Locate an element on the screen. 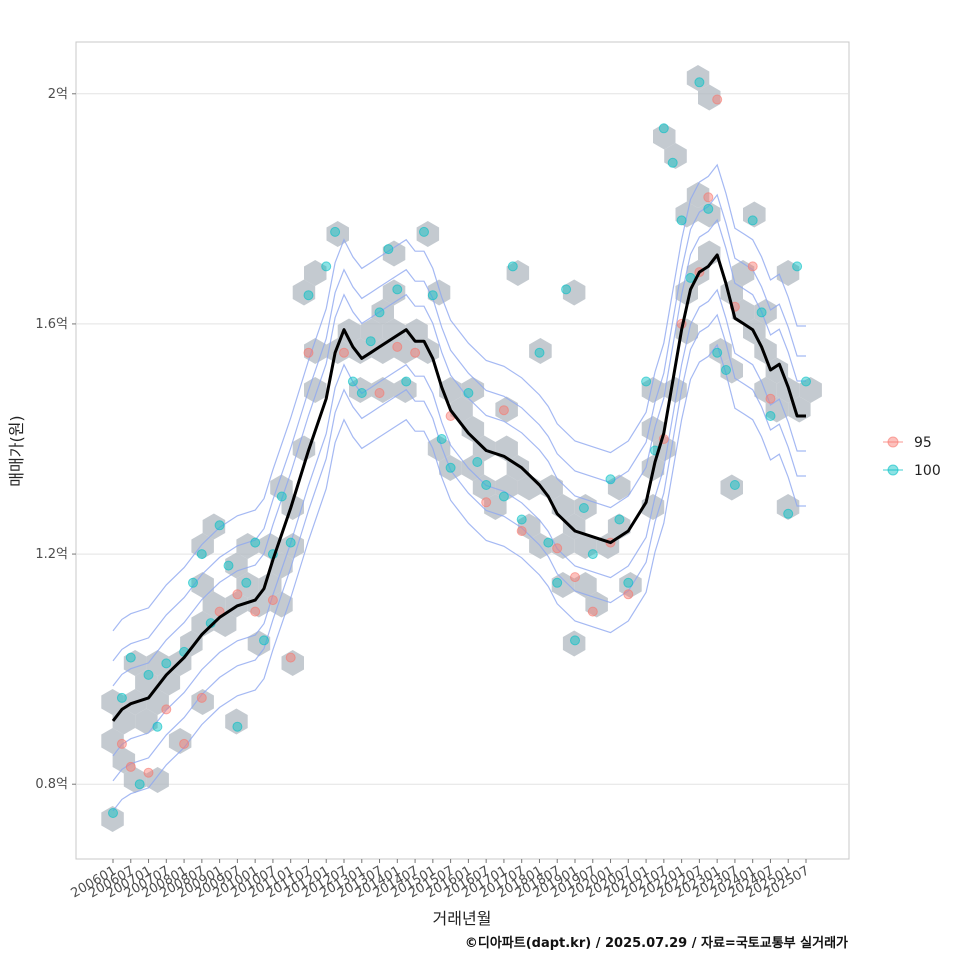 This screenshot has width=960, height=960. y-tick-label: 1.2억 is located at coordinates (51, 554).